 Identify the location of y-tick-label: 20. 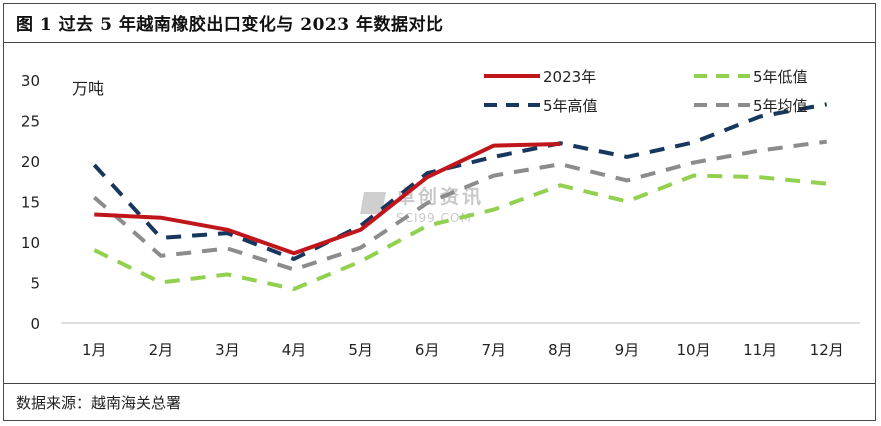
(30, 162).